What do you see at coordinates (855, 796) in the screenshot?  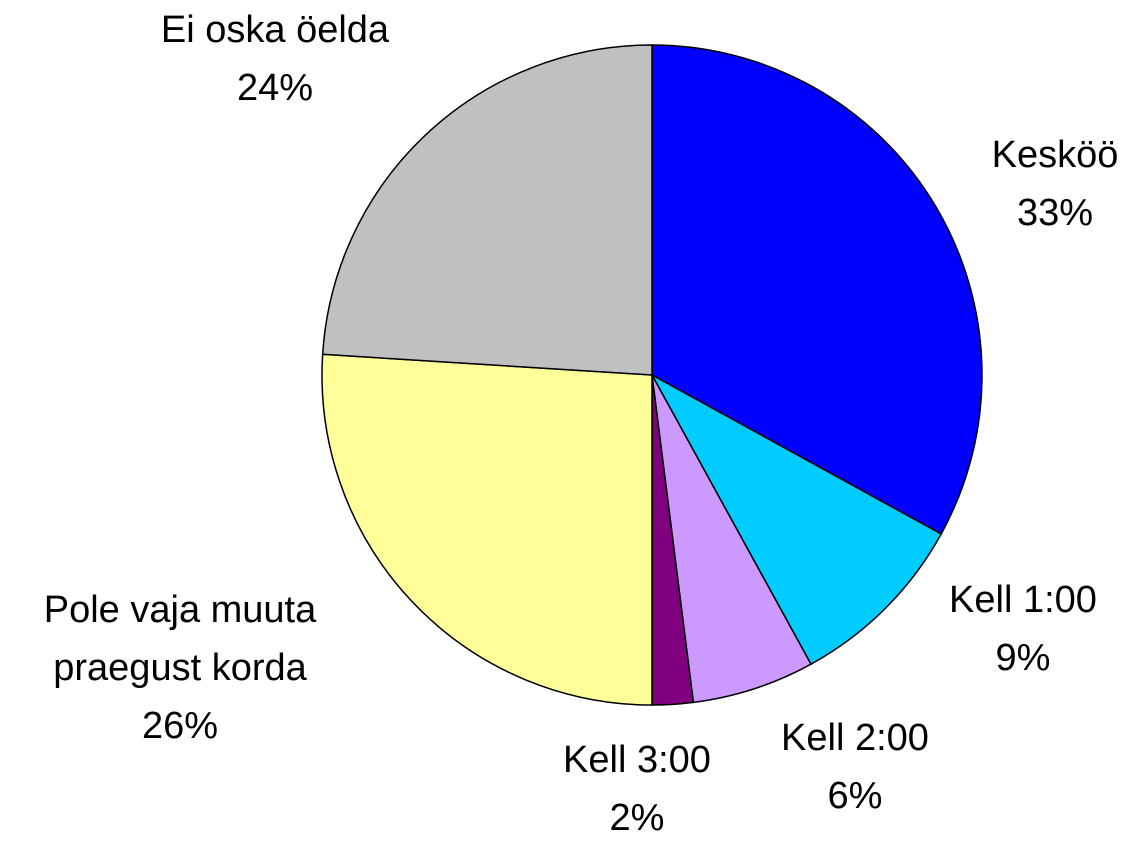 I see `value-label: 6%` at bounding box center [855, 796].